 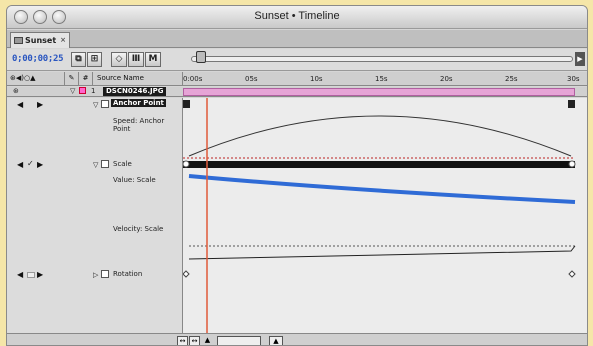 What do you see at coordinates (446, 79) in the screenshot?
I see `ruler-tick: 20s` at bounding box center [446, 79].